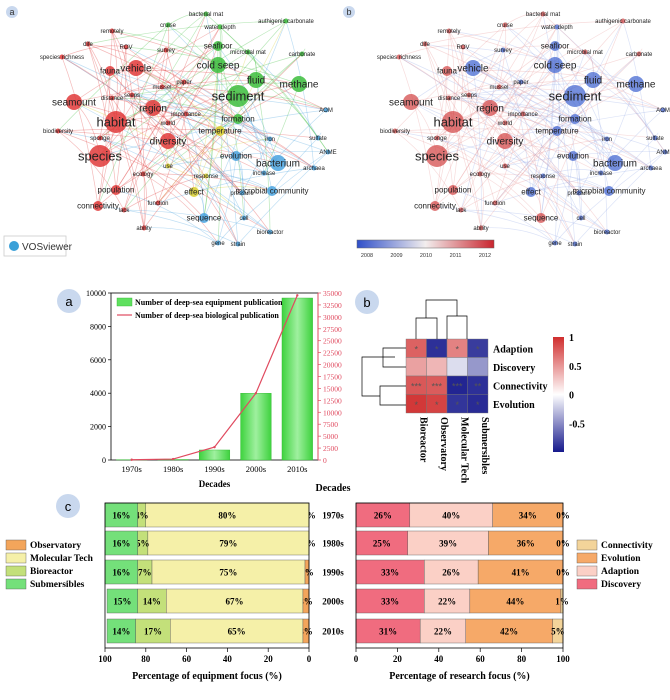 Image resolution: width=670 pixels, height=700 pixels. Describe the element at coordinates (122, 602) in the screenshot. I see `equipment-value-label: 15%` at that location.